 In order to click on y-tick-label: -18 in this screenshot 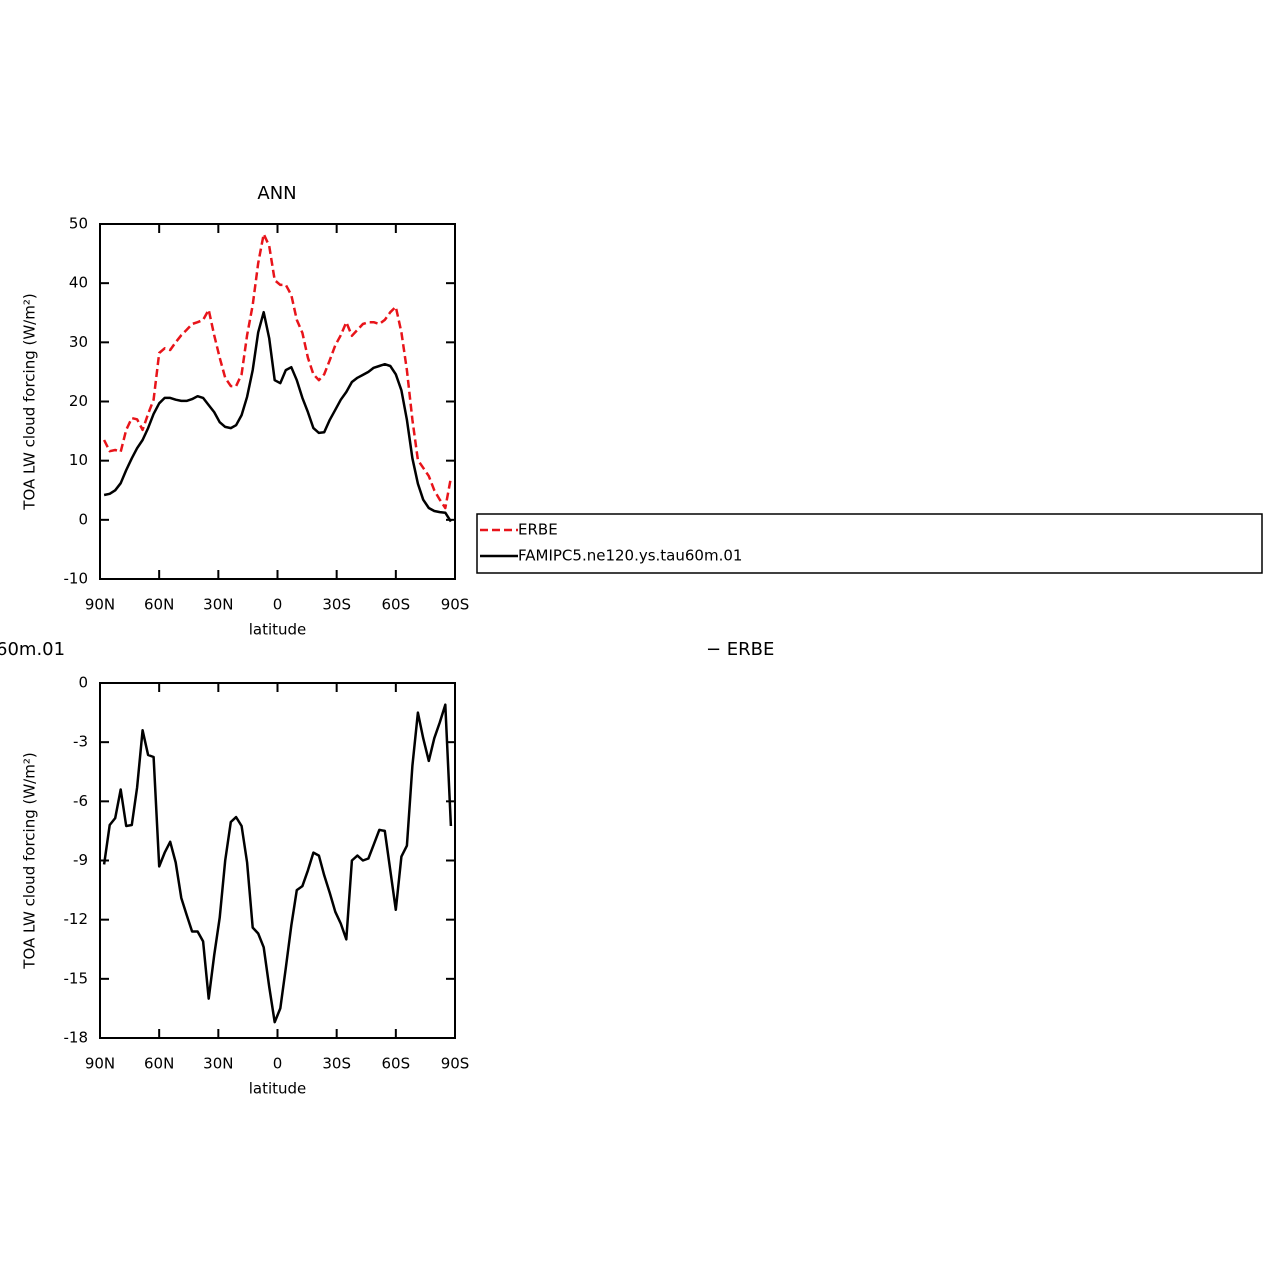, I will do `click(76, 1038)`.